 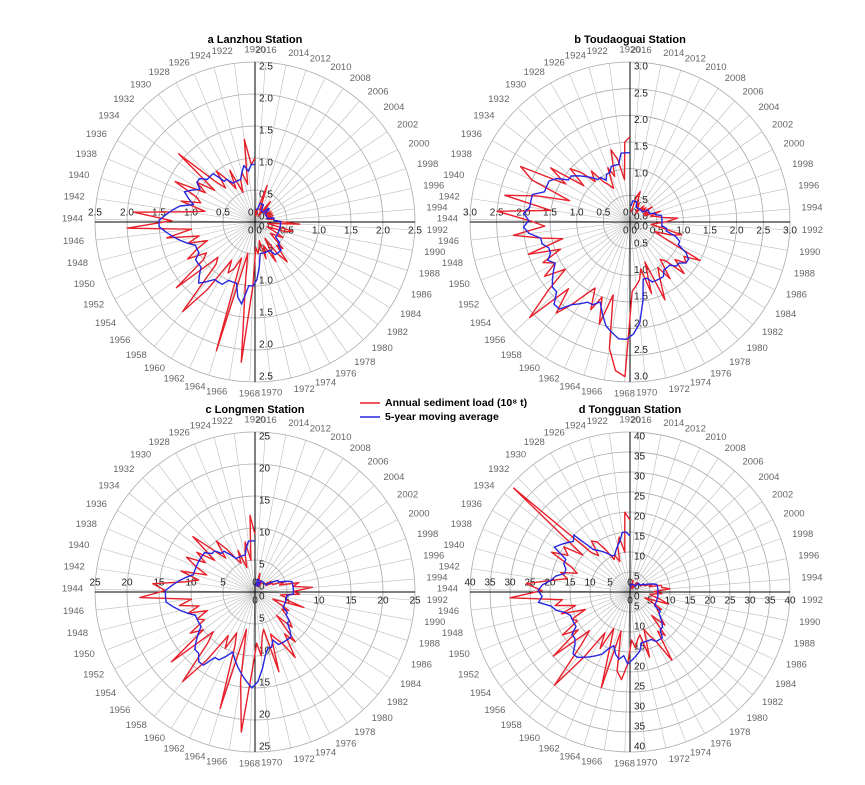 What do you see at coordinates (812, 600) in the screenshot?
I see `year-label: 1992` at bounding box center [812, 600].